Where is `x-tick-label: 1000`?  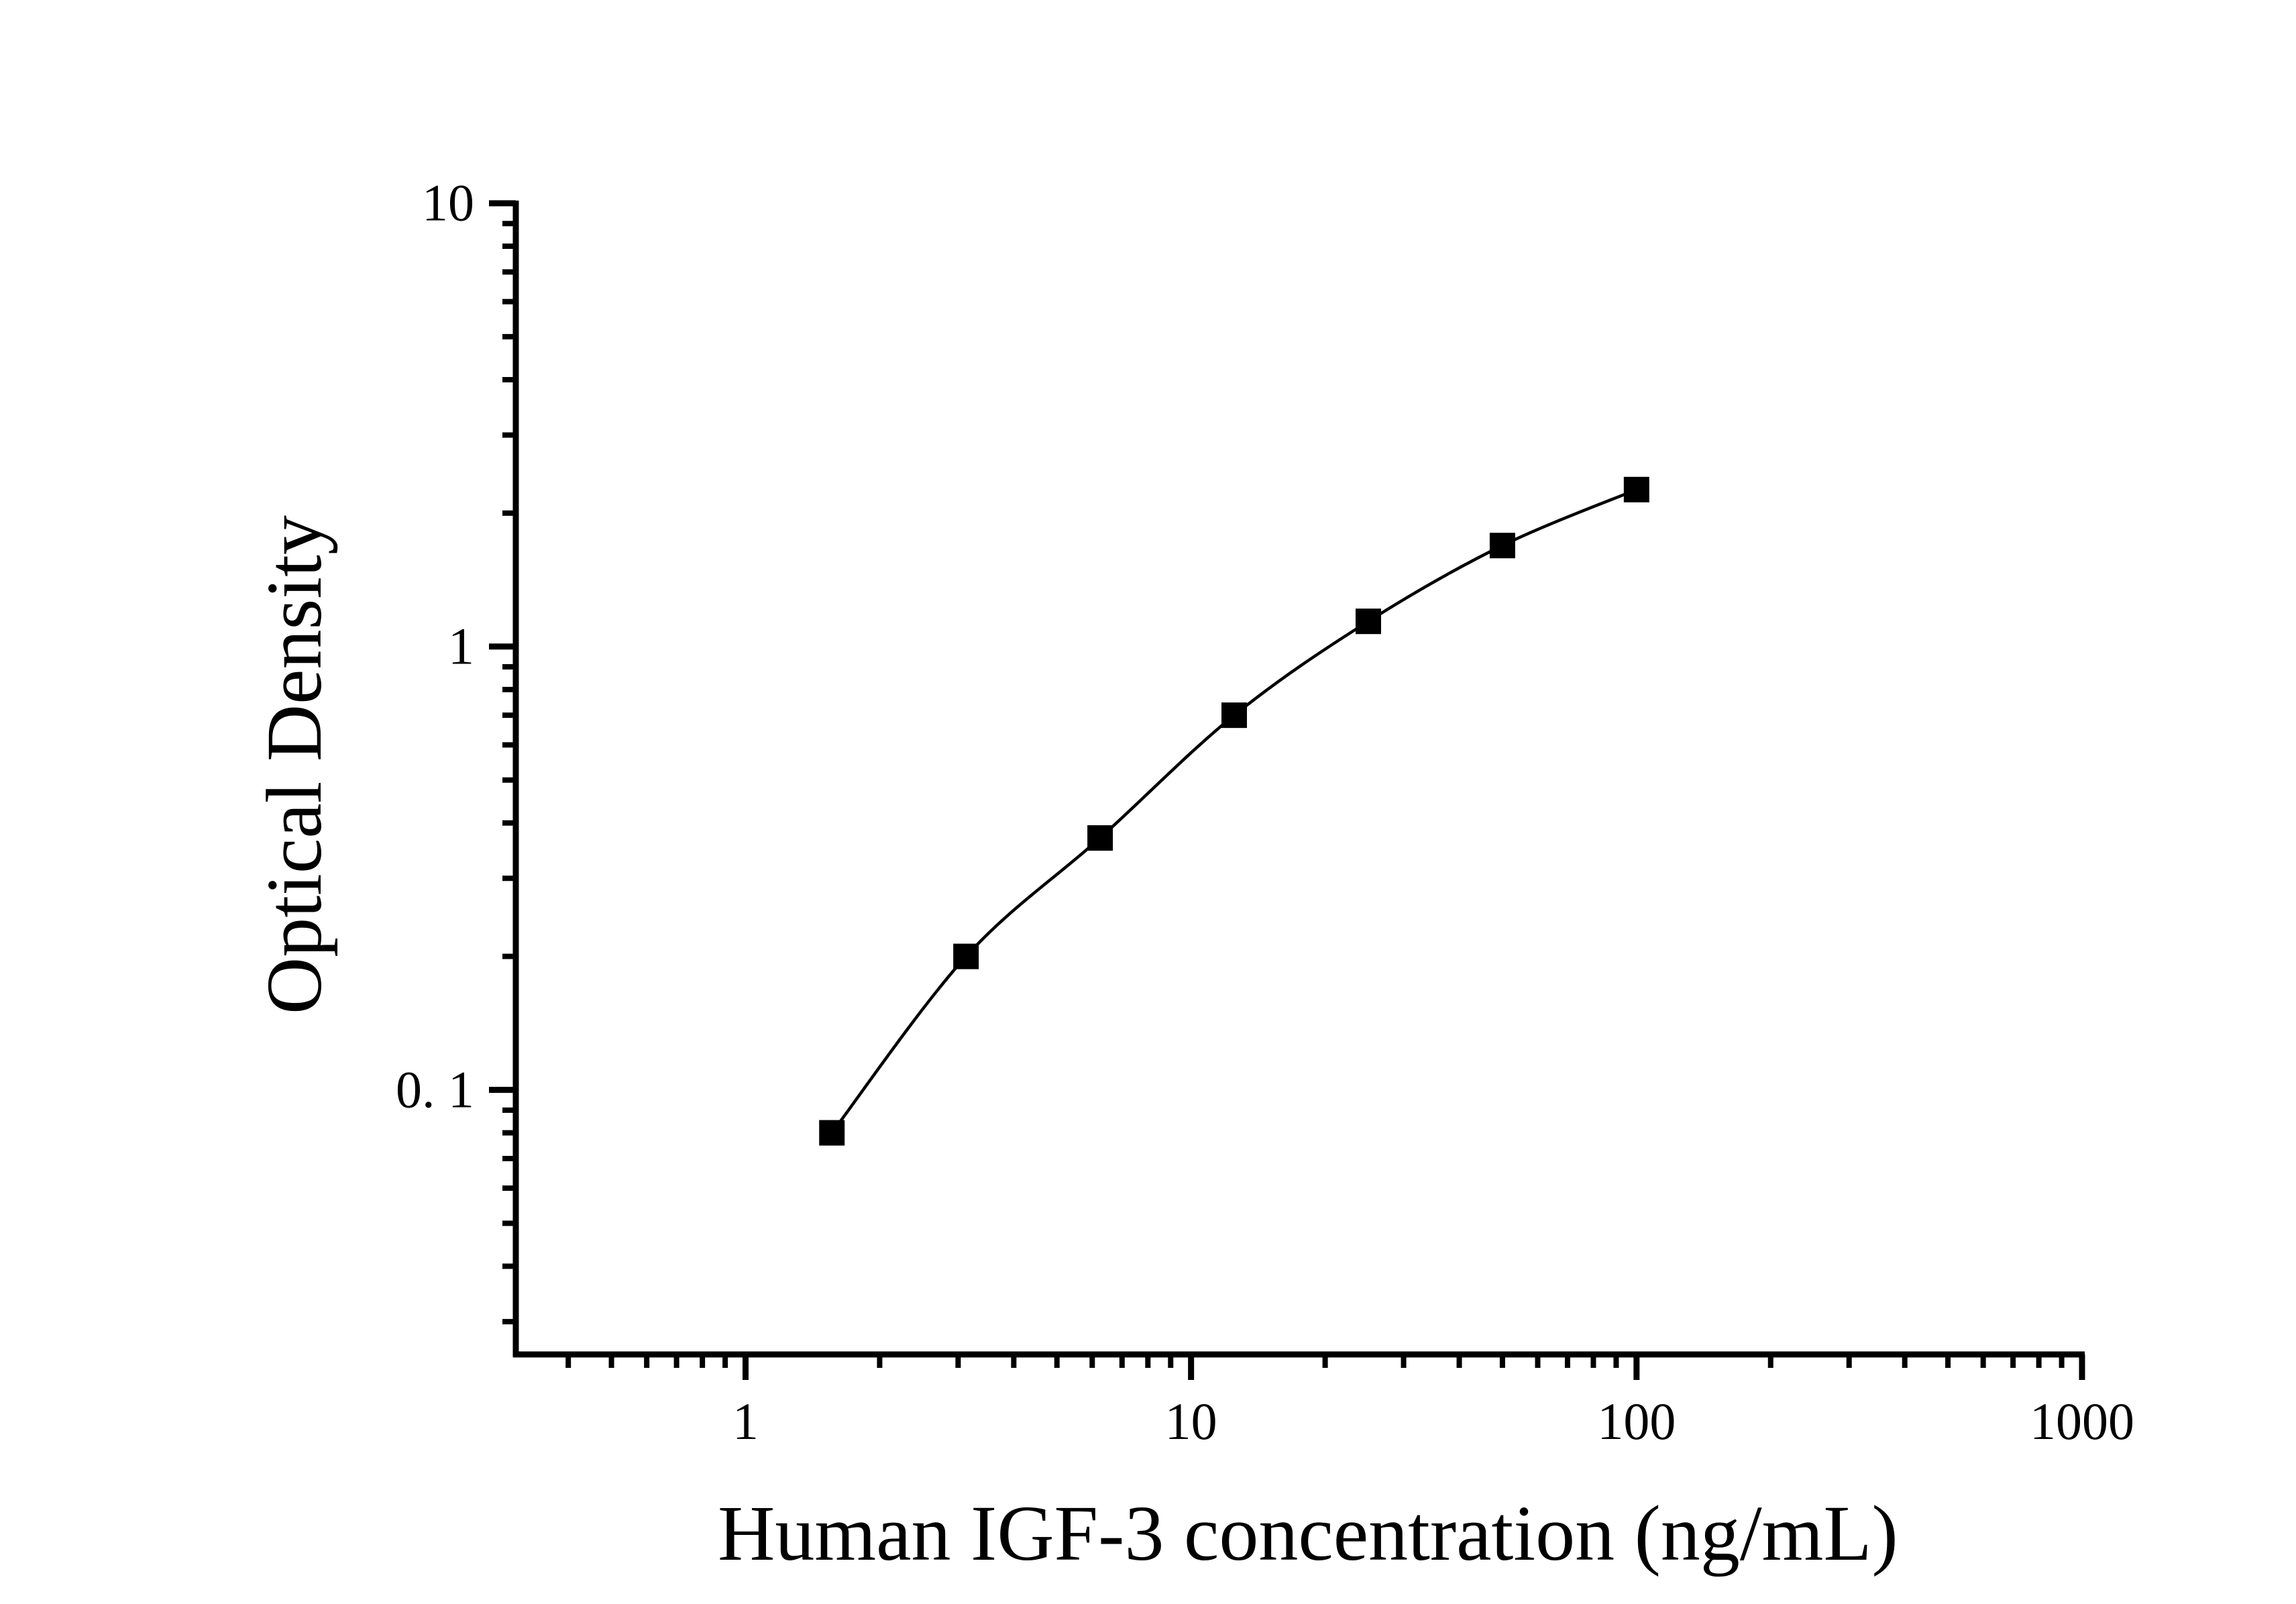 x-tick-label: 1000 is located at coordinates (2082, 1421).